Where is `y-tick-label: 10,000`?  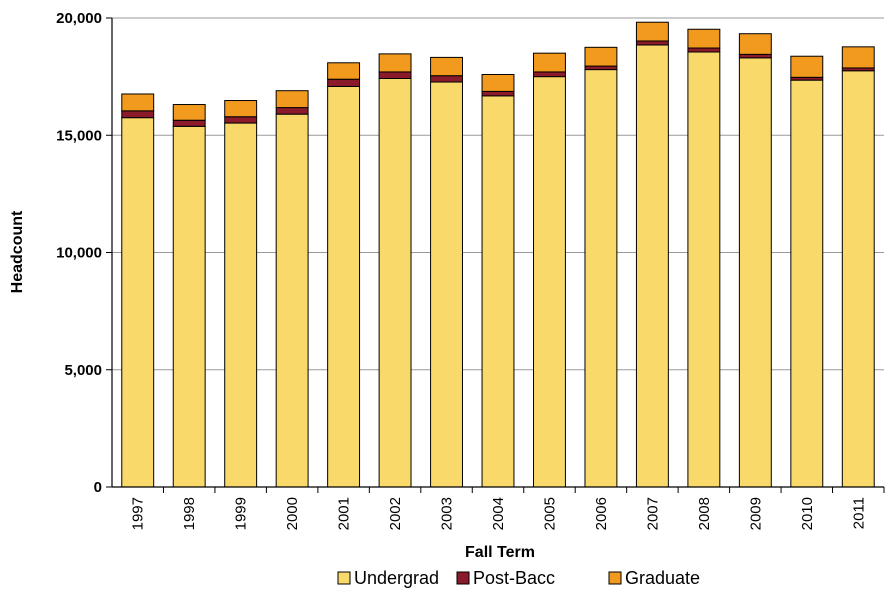 y-tick-label: 10,000 is located at coordinates (79, 253).